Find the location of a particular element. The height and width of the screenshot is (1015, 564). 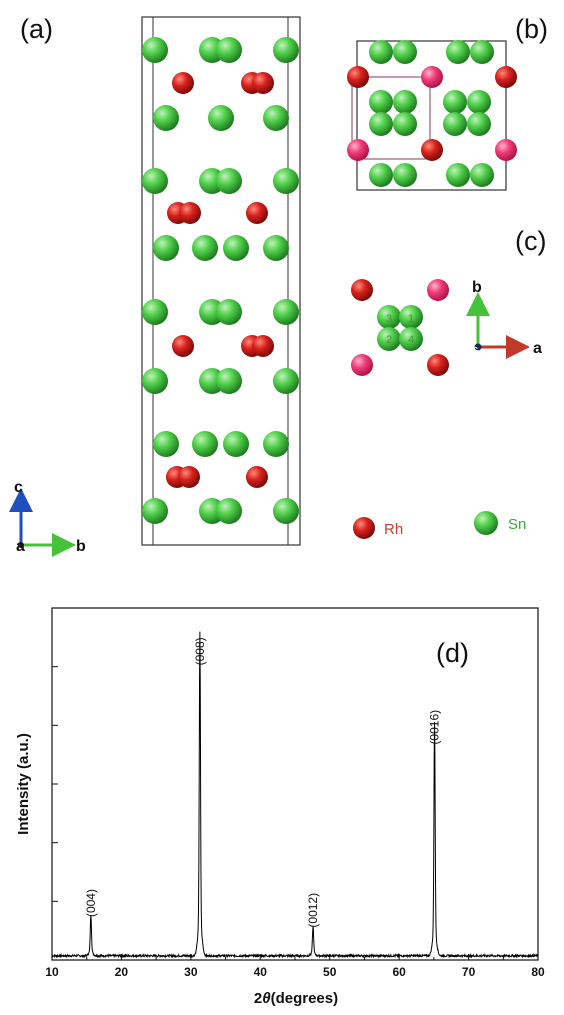

x-tick-label: 30 is located at coordinates (191, 972).